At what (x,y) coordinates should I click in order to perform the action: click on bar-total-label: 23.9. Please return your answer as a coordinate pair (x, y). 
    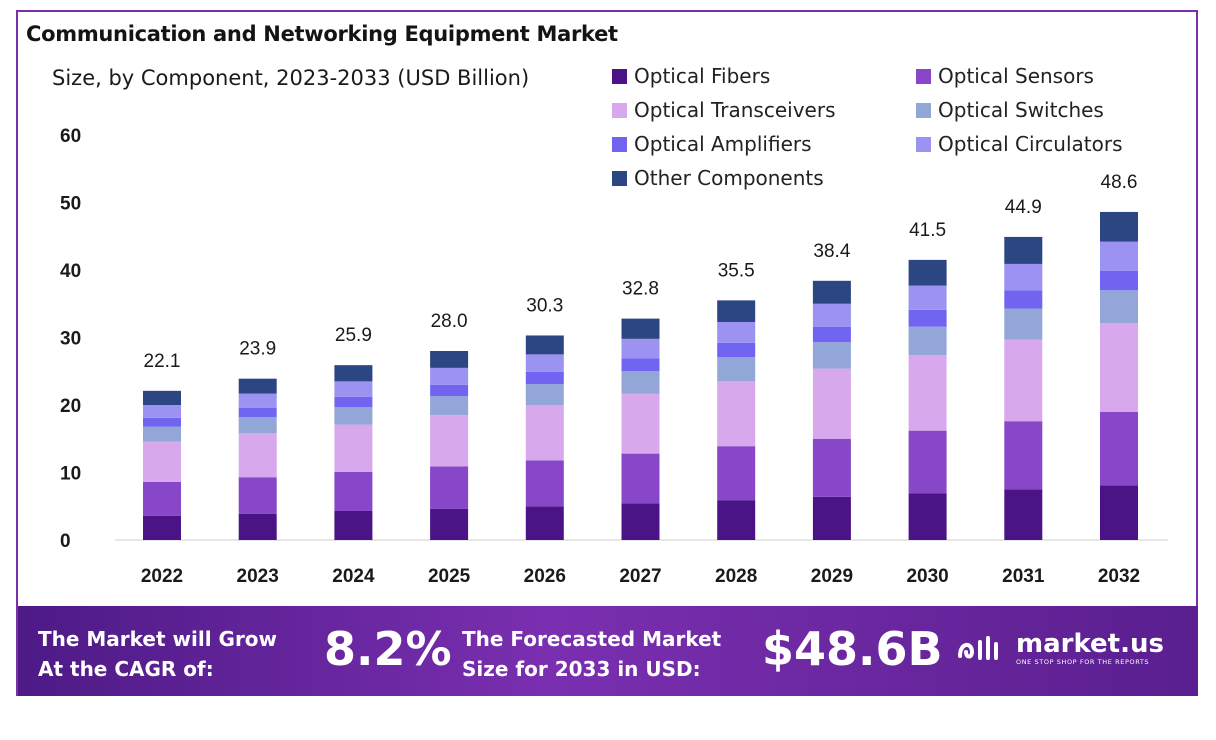
    Looking at the image, I should click on (257, 349).